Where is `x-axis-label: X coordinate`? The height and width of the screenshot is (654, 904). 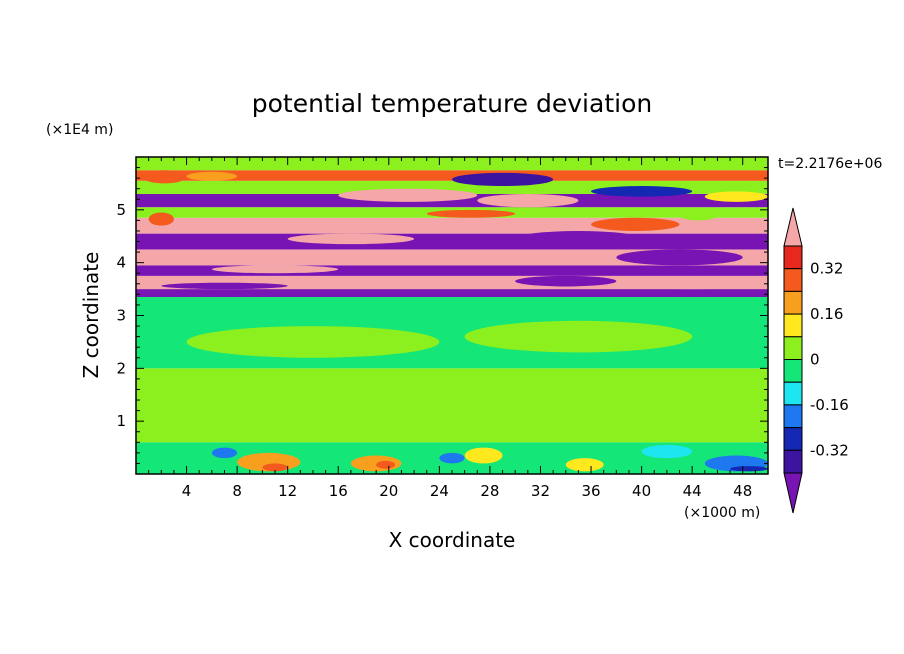 x-axis-label: X coordinate is located at coordinates (452, 540).